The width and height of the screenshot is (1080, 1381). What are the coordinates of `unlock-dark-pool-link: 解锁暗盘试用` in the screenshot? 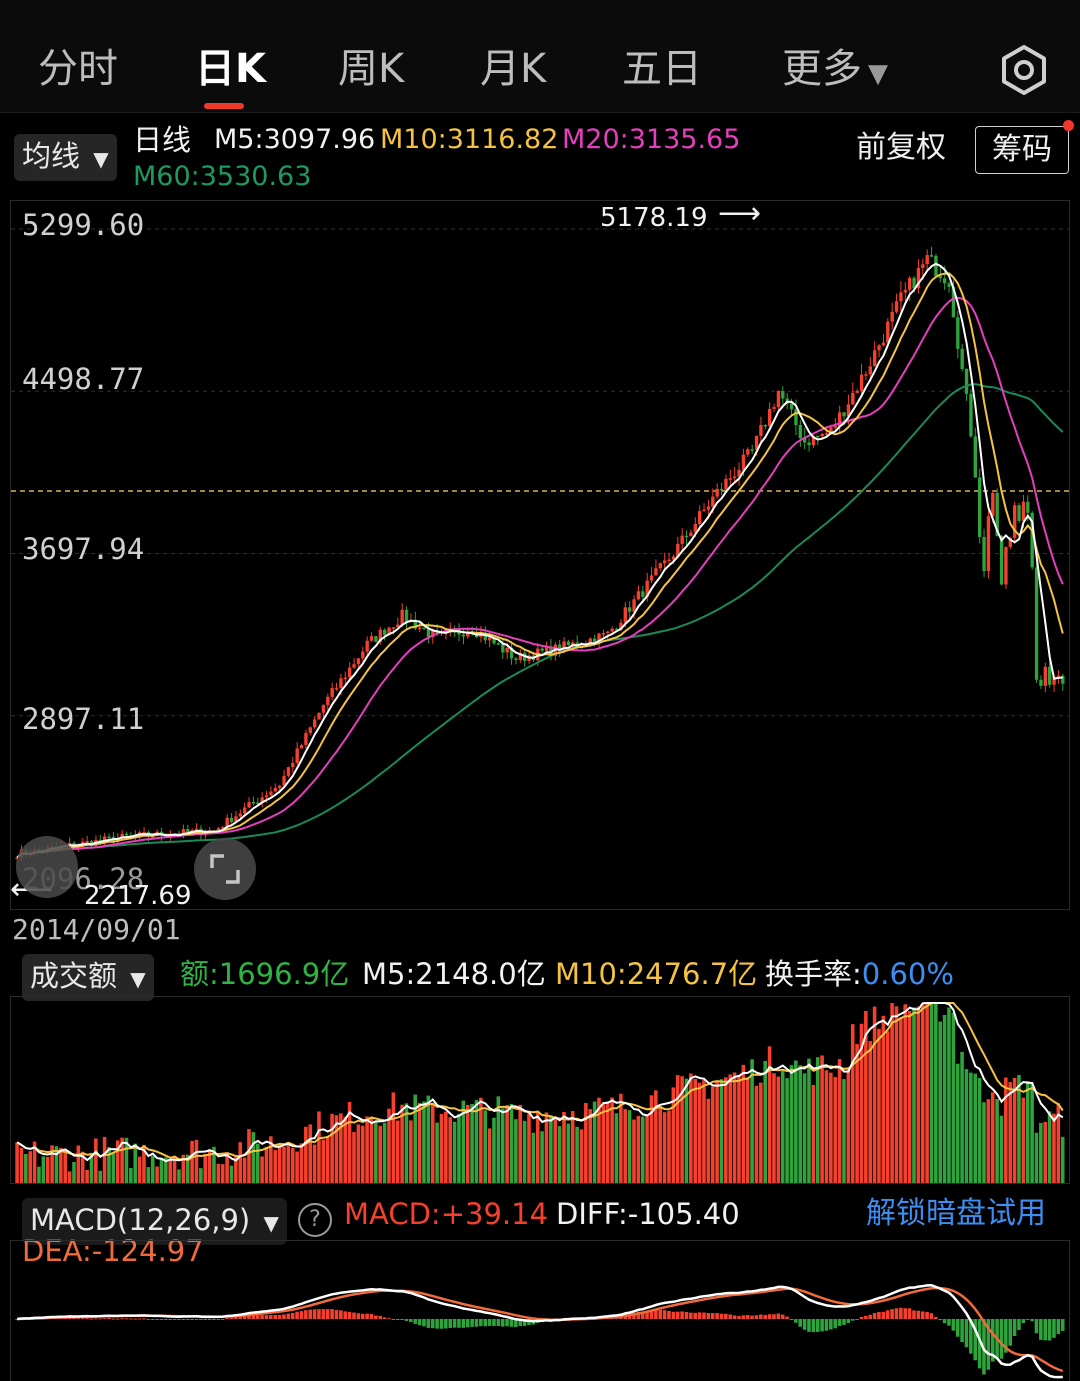 It's located at (956, 1213).